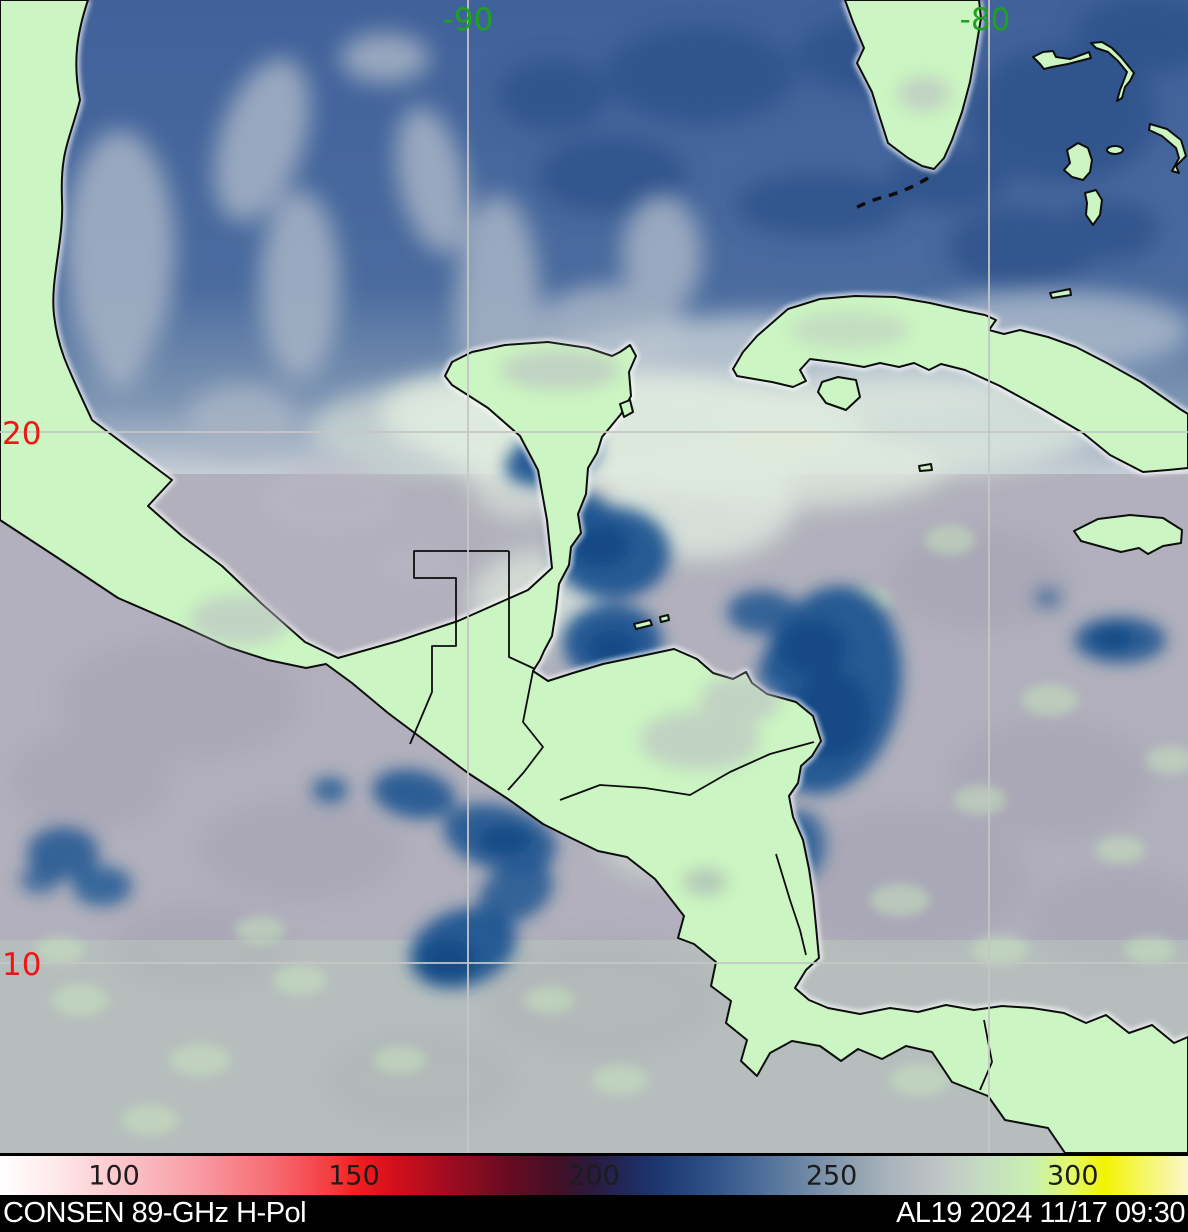 This screenshot has width=1188, height=1232. I want to click on ocean-dark-patches, so click(843, 144).